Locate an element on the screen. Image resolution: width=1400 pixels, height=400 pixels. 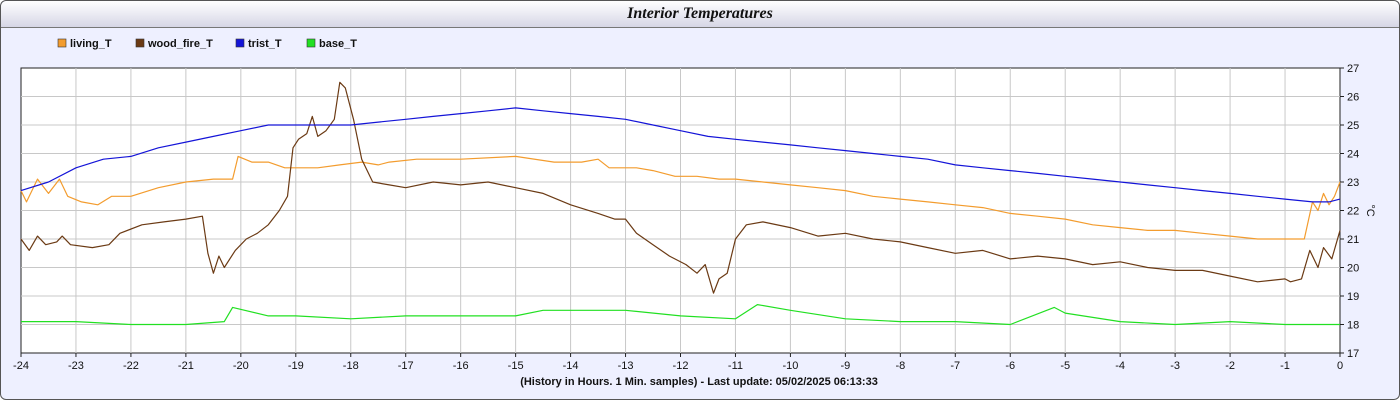
legend-label: living_T is located at coordinates (91, 44).